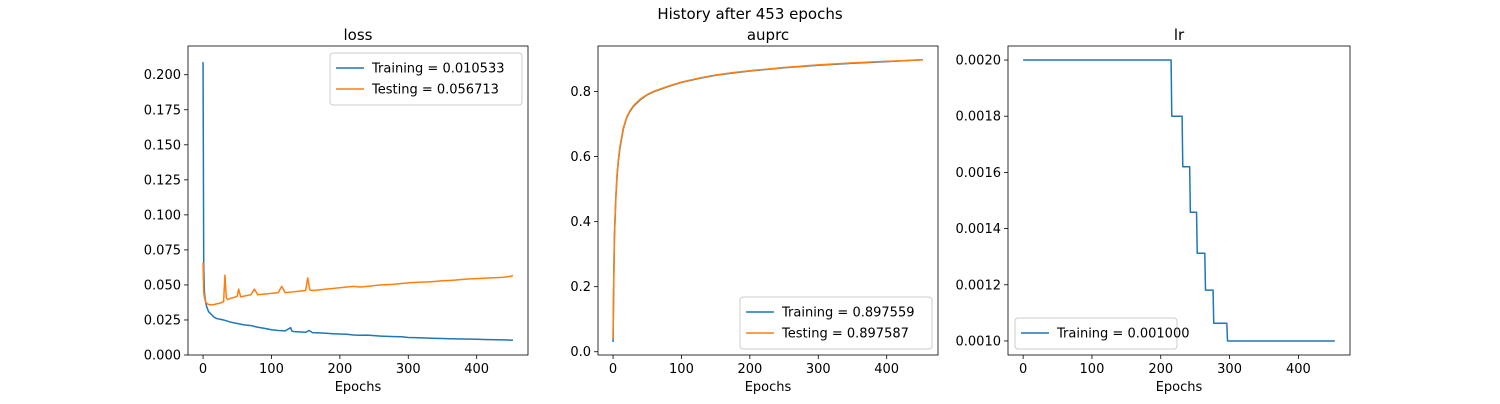  I want to click on y-tick-label: 0.0012, so click(979, 285).